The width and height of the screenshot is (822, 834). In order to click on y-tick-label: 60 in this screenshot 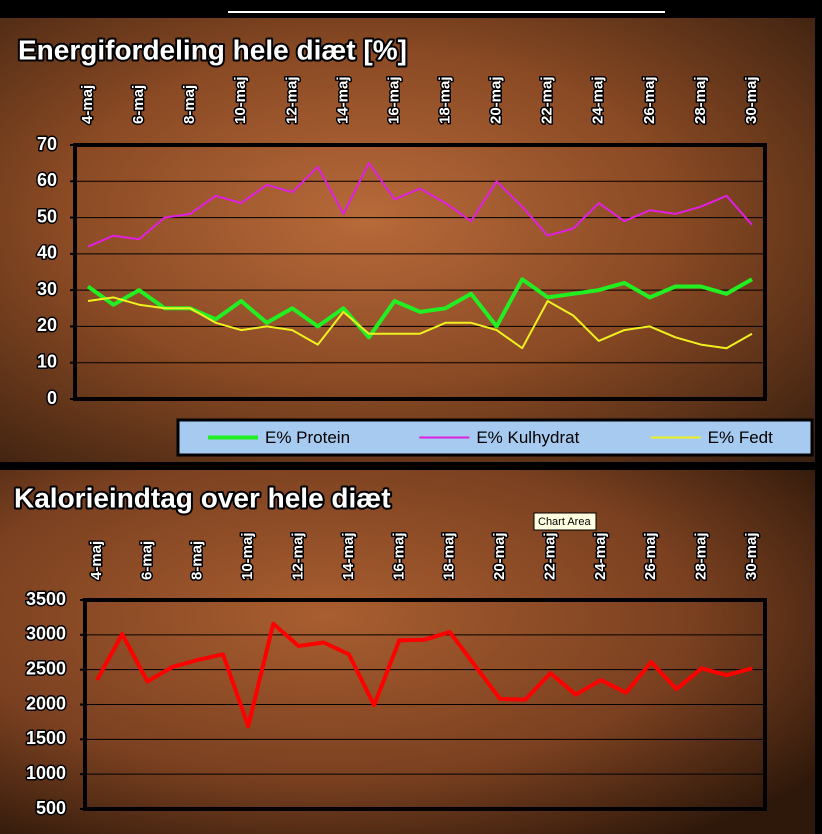, I will do `click(47, 180)`.